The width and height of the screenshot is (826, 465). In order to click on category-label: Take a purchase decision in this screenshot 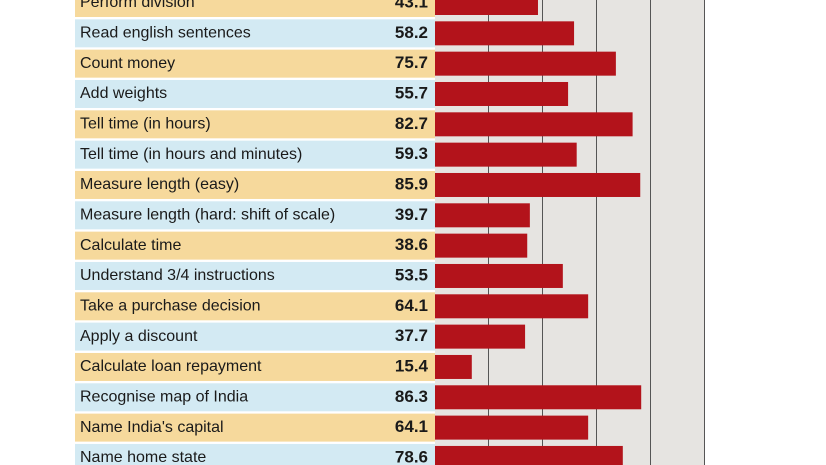, I will do `click(170, 306)`.